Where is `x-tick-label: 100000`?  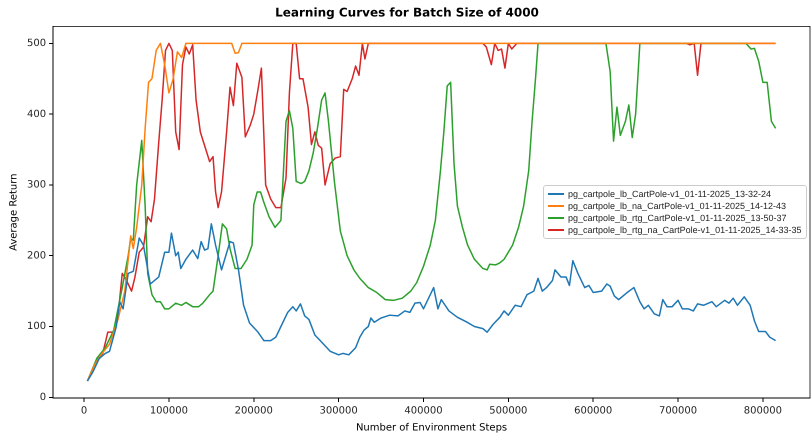
x-tick-label: 100000 is located at coordinates (169, 411).